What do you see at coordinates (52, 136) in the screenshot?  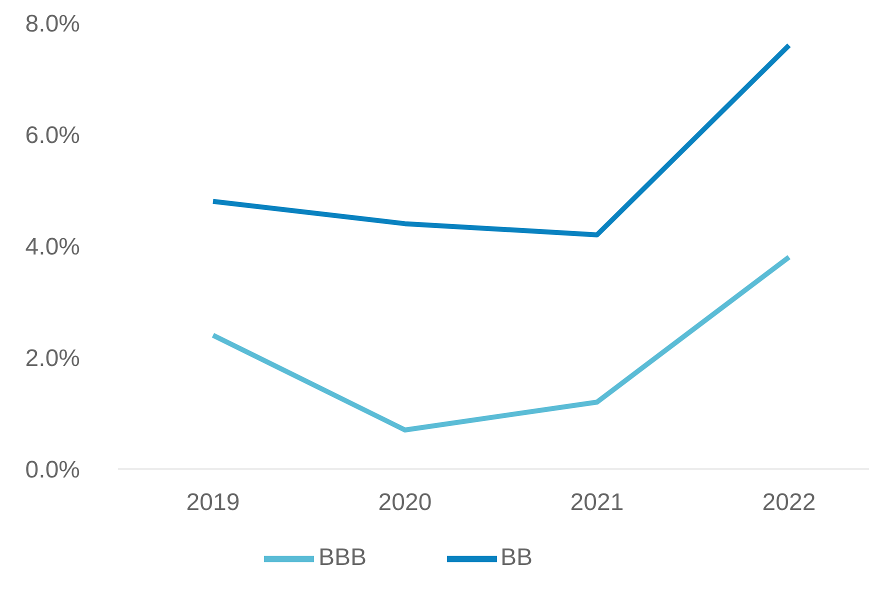 I see `y-tick-label: 6.0%` at bounding box center [52, 136].